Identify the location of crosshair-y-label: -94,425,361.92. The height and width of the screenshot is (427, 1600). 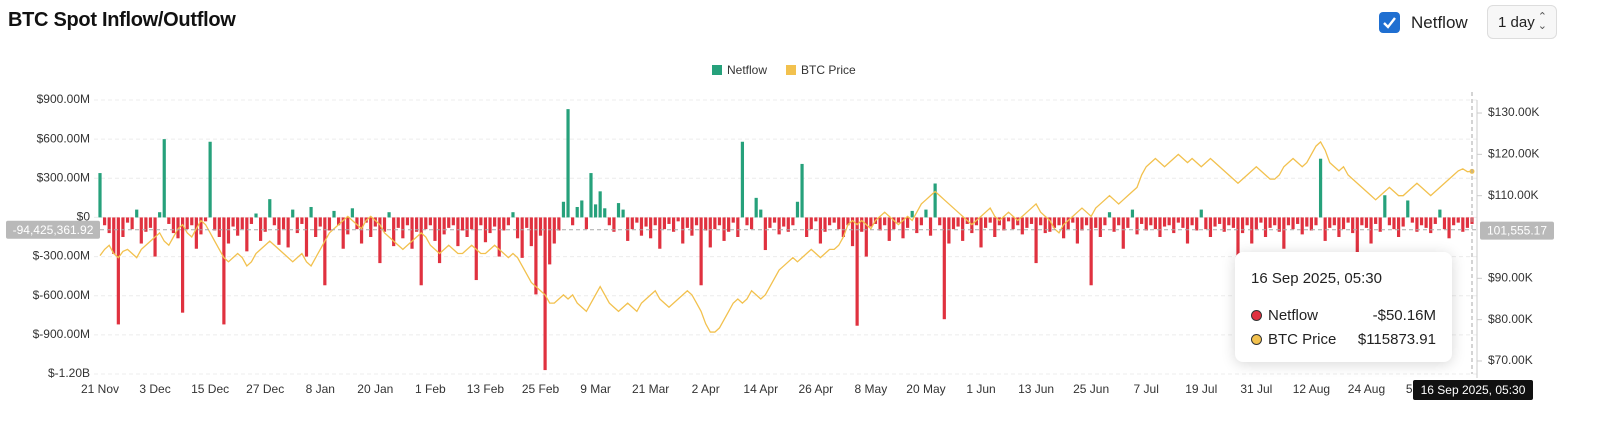
(53, 230).